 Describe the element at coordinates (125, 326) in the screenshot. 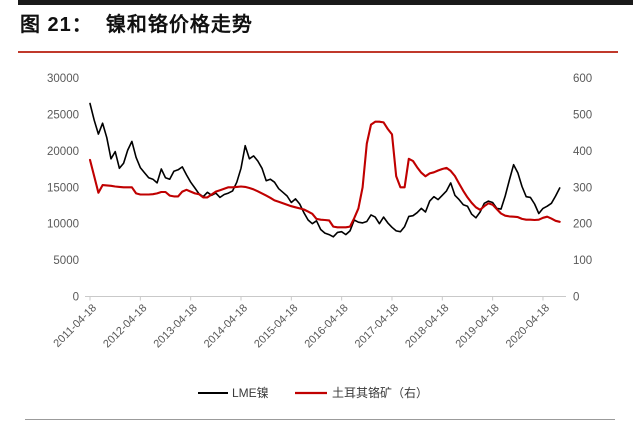

I see `x-tick-label: 2012-04-18` at that location.